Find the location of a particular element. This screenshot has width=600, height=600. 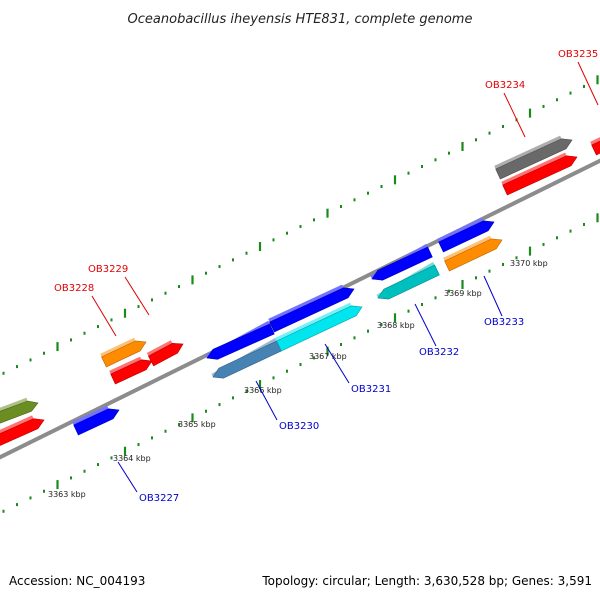

gray-feature is located at coordinates (533, 157).